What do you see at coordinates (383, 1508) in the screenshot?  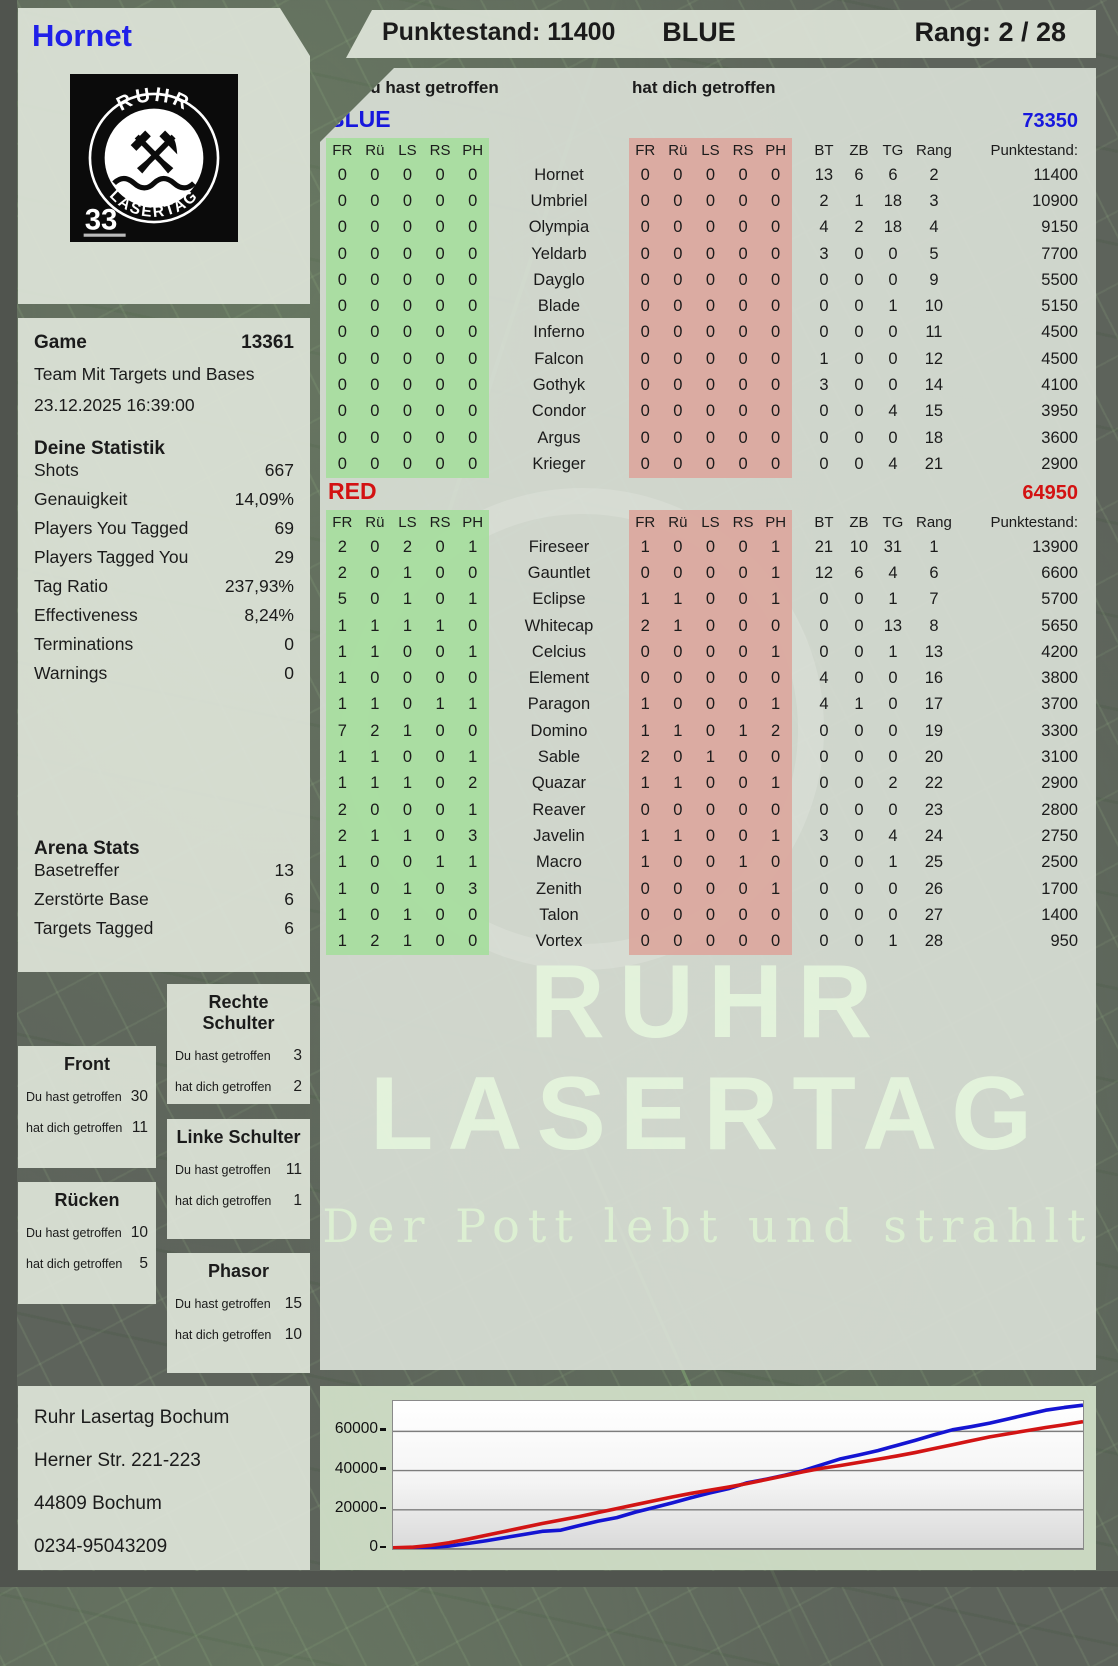 I see `tick-mark` at bounding box center [383, 1508].